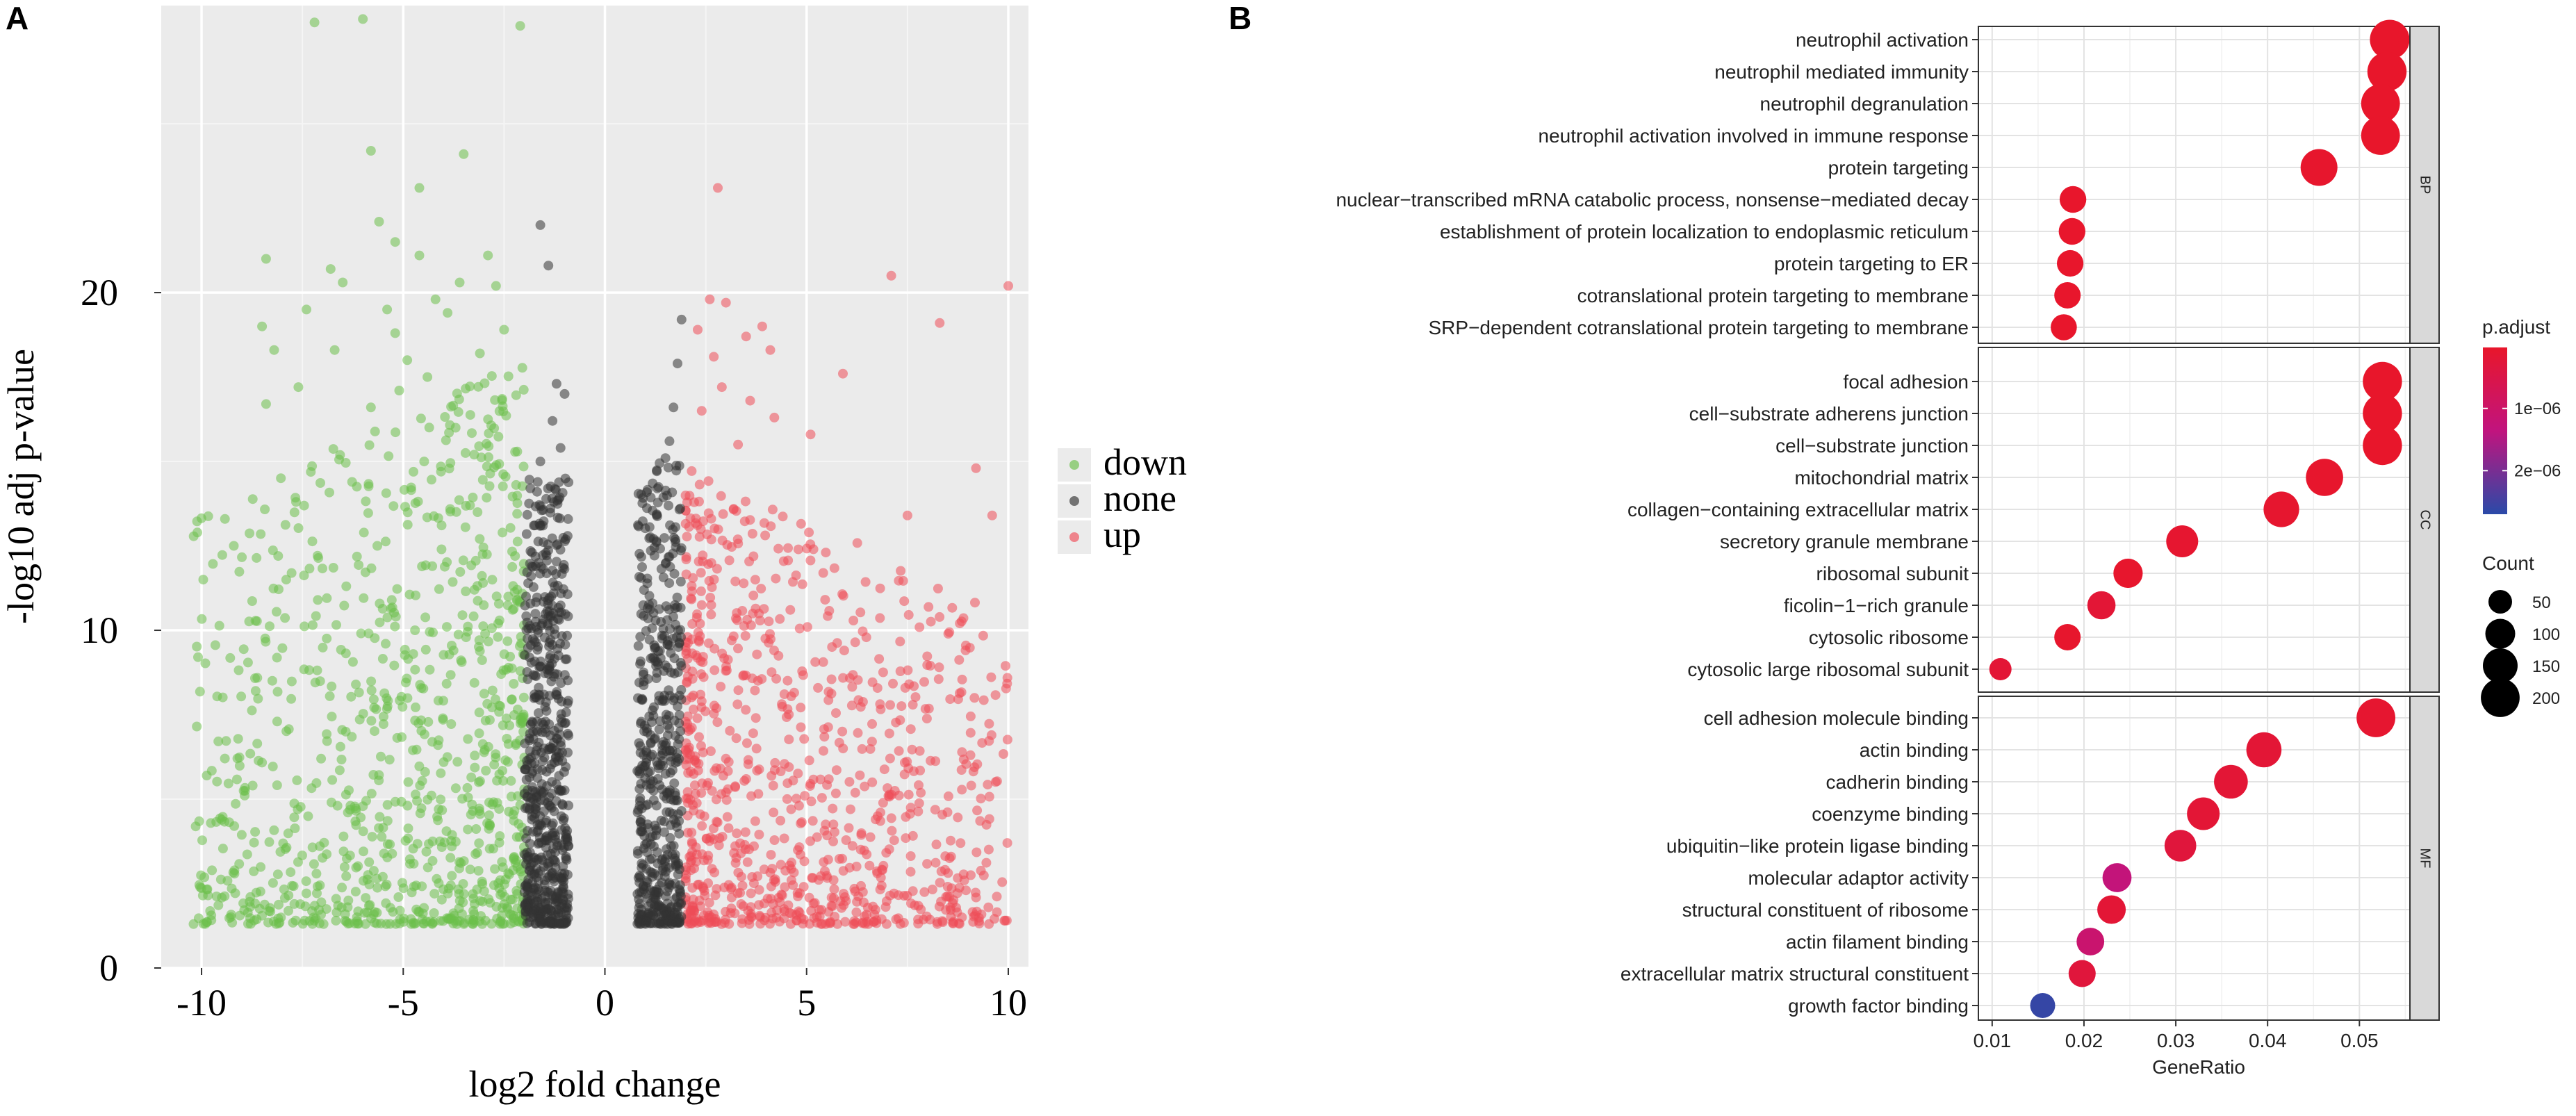 Image resolution: width=2576 pixels, height=1116 pixels. What do you see at coordinates (2194, 523) in the screenshot?
I see `dotplot-facet-panels` at bounding box center [2194, 523].